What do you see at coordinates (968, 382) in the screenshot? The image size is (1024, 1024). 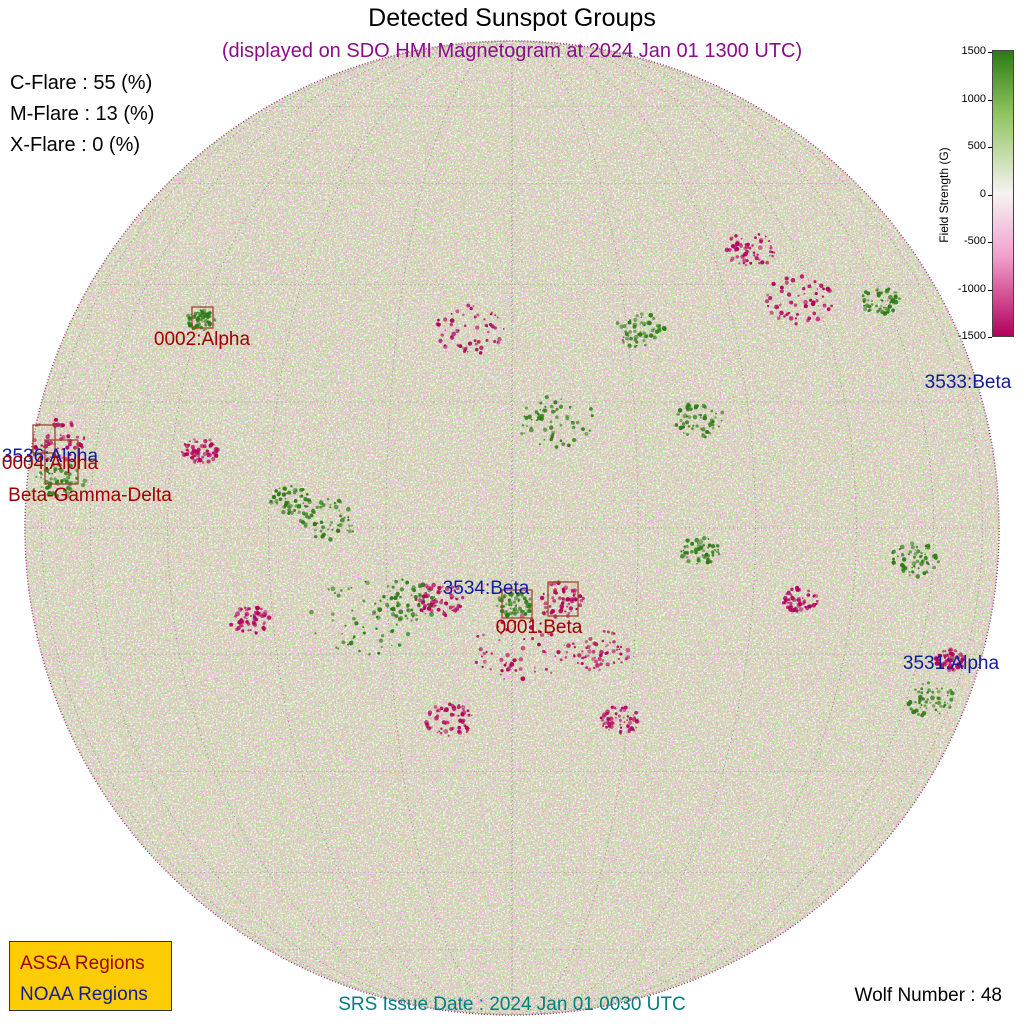 I see `region-label-3533: 3533:Beta` at bounding box center [968, 382].